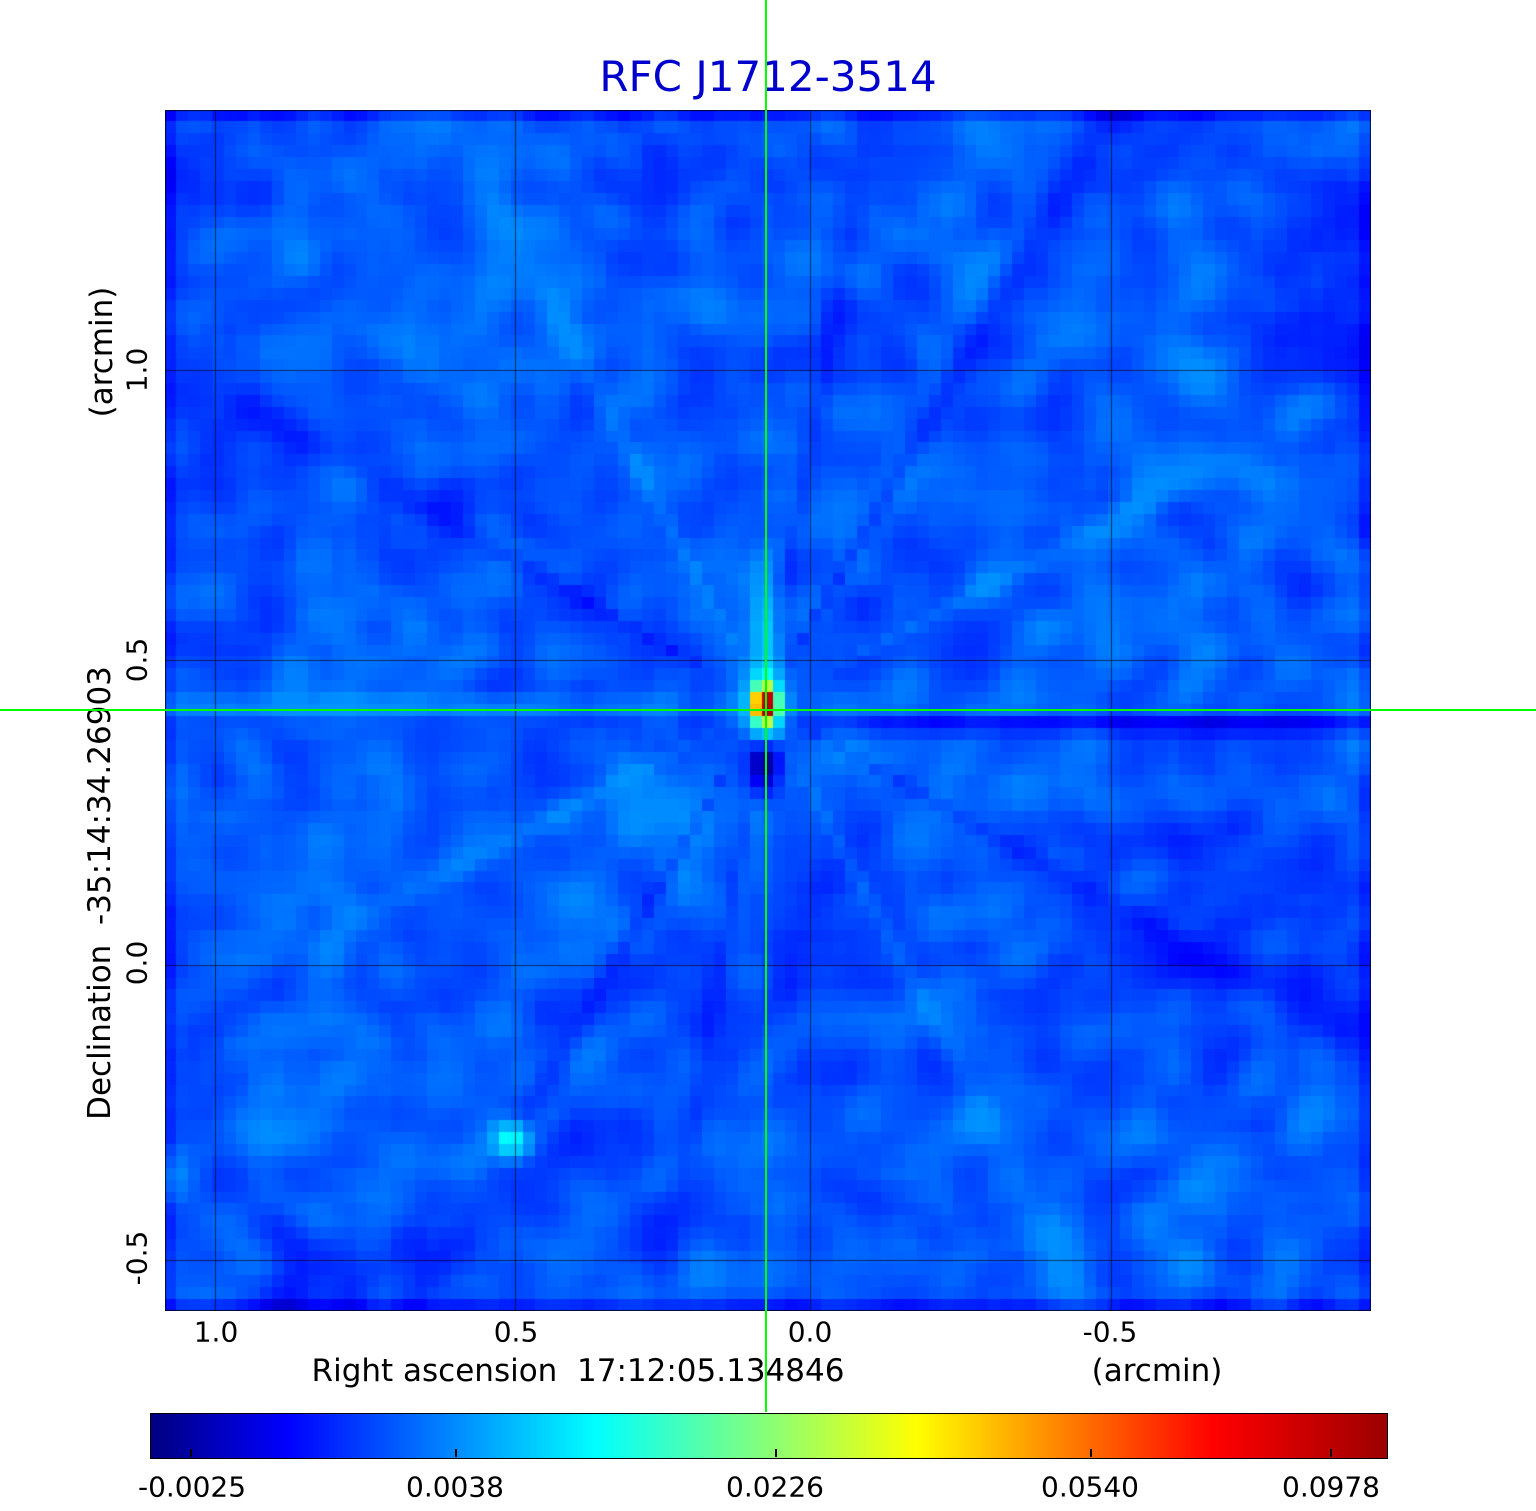 The image size is (1536, 1511). What do you see at coordinates (137, 1258) in the screenshot?
I see `y-tick-label: -0.5` at bounding box center [137, 1258].